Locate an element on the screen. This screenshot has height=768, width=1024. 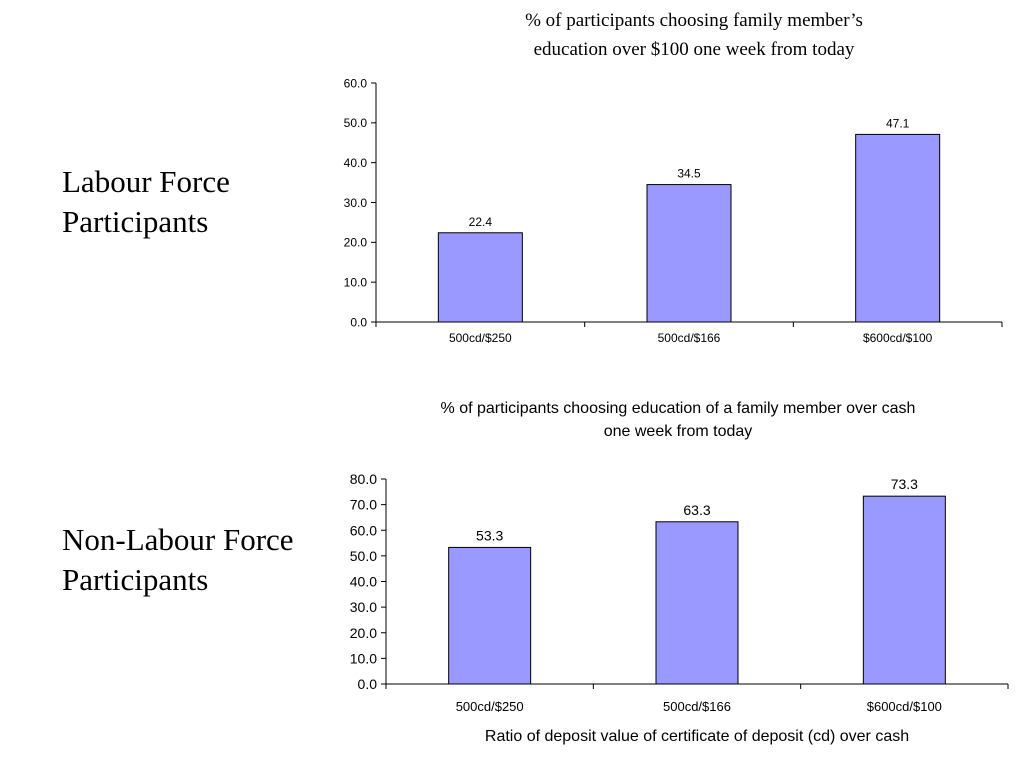
chart-bottom-y-tick-label: 70.0 is located at coordinates (363, 505).